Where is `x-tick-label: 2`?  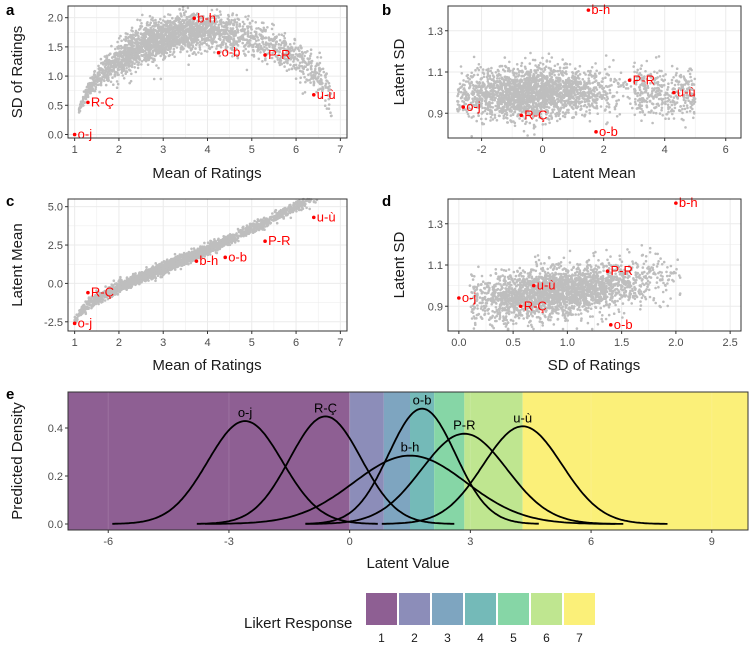 x-tick-label: 2 is located at coordinates (119, 150).